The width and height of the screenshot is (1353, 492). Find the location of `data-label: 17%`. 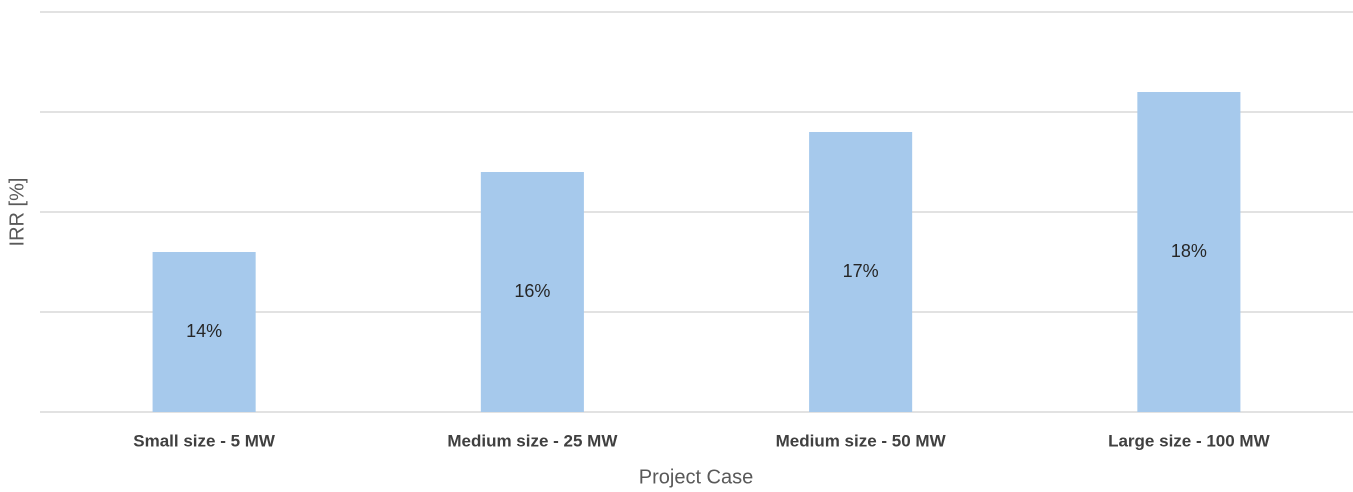

data-label: 17% is located at coordinates (861, 271).